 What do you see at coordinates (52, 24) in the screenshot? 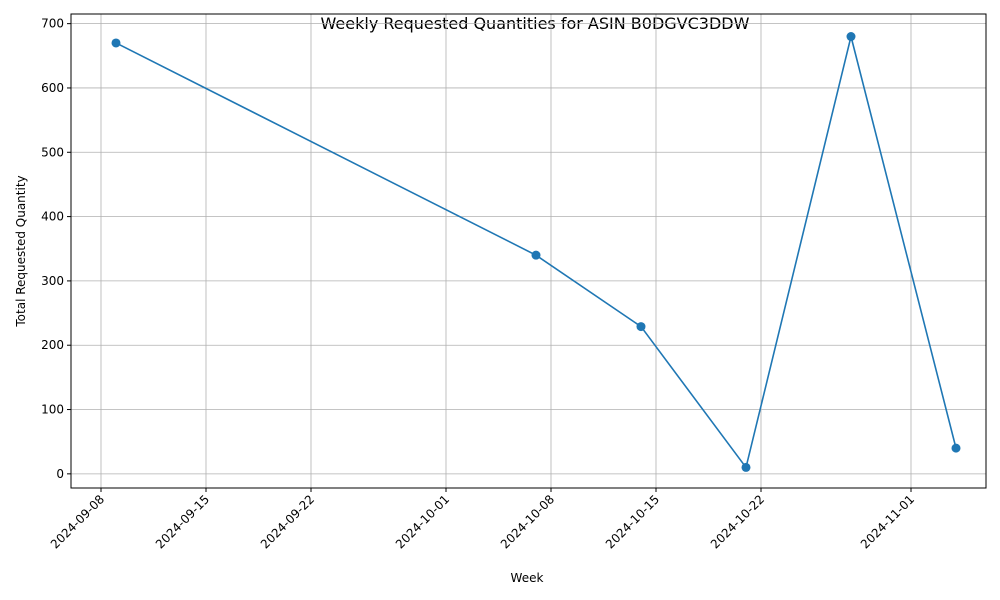
I see `y-tick-label: 700` at bounding box center [52, 24].